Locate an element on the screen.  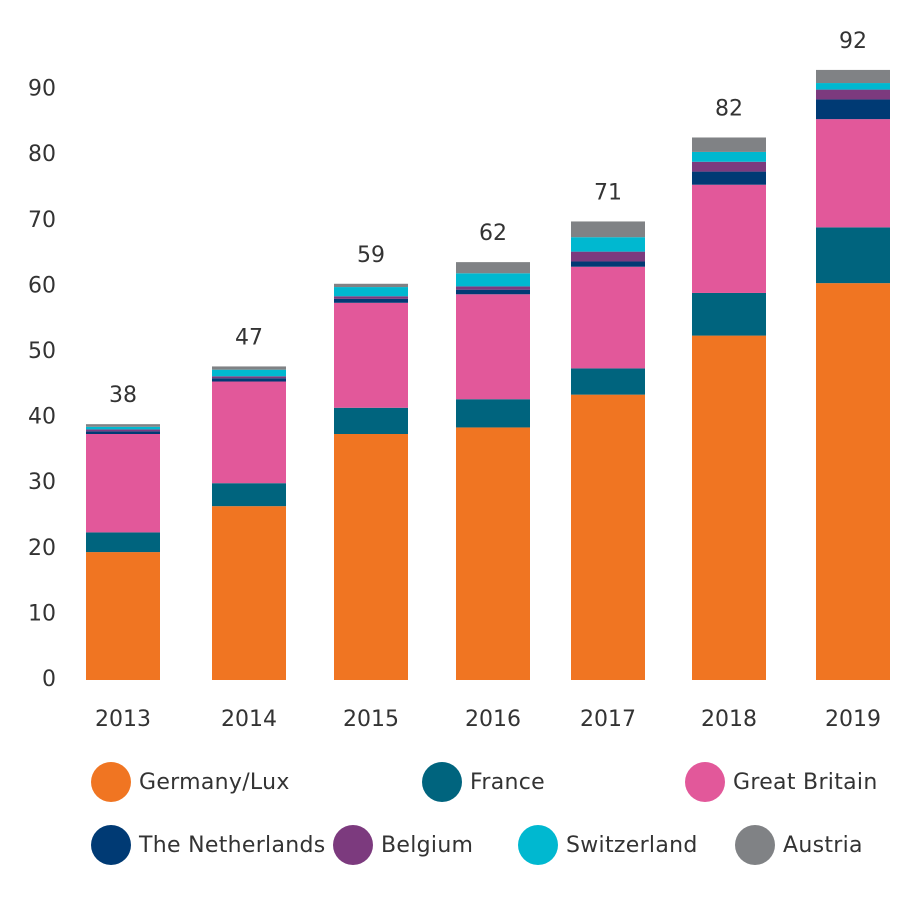
bar-segment-switzerland-2016 is located at coordinates (493, 280).